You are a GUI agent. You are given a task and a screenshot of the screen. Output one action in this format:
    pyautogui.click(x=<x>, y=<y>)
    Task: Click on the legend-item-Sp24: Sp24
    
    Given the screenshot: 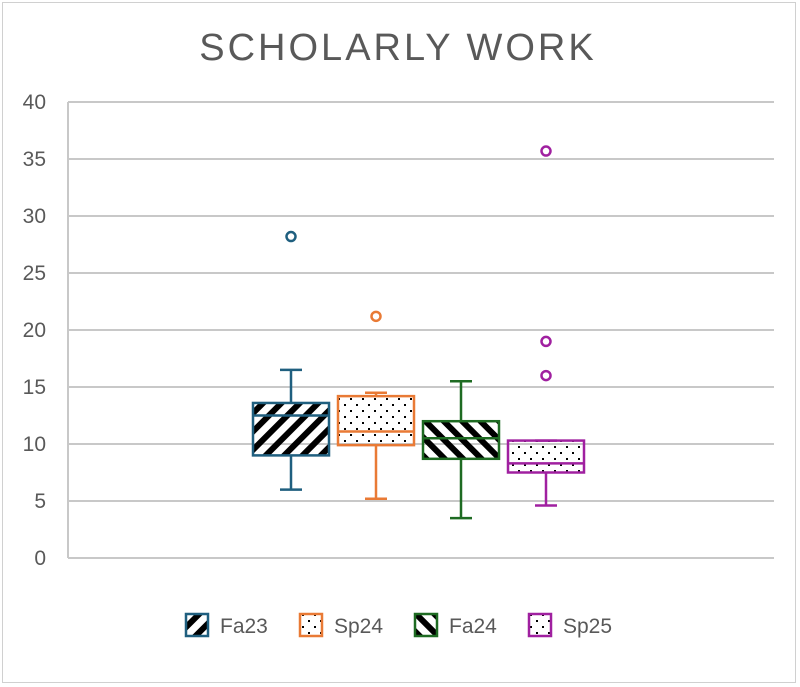 What is the action you would take?
    pyautogui.click(x=340, y=625)
    